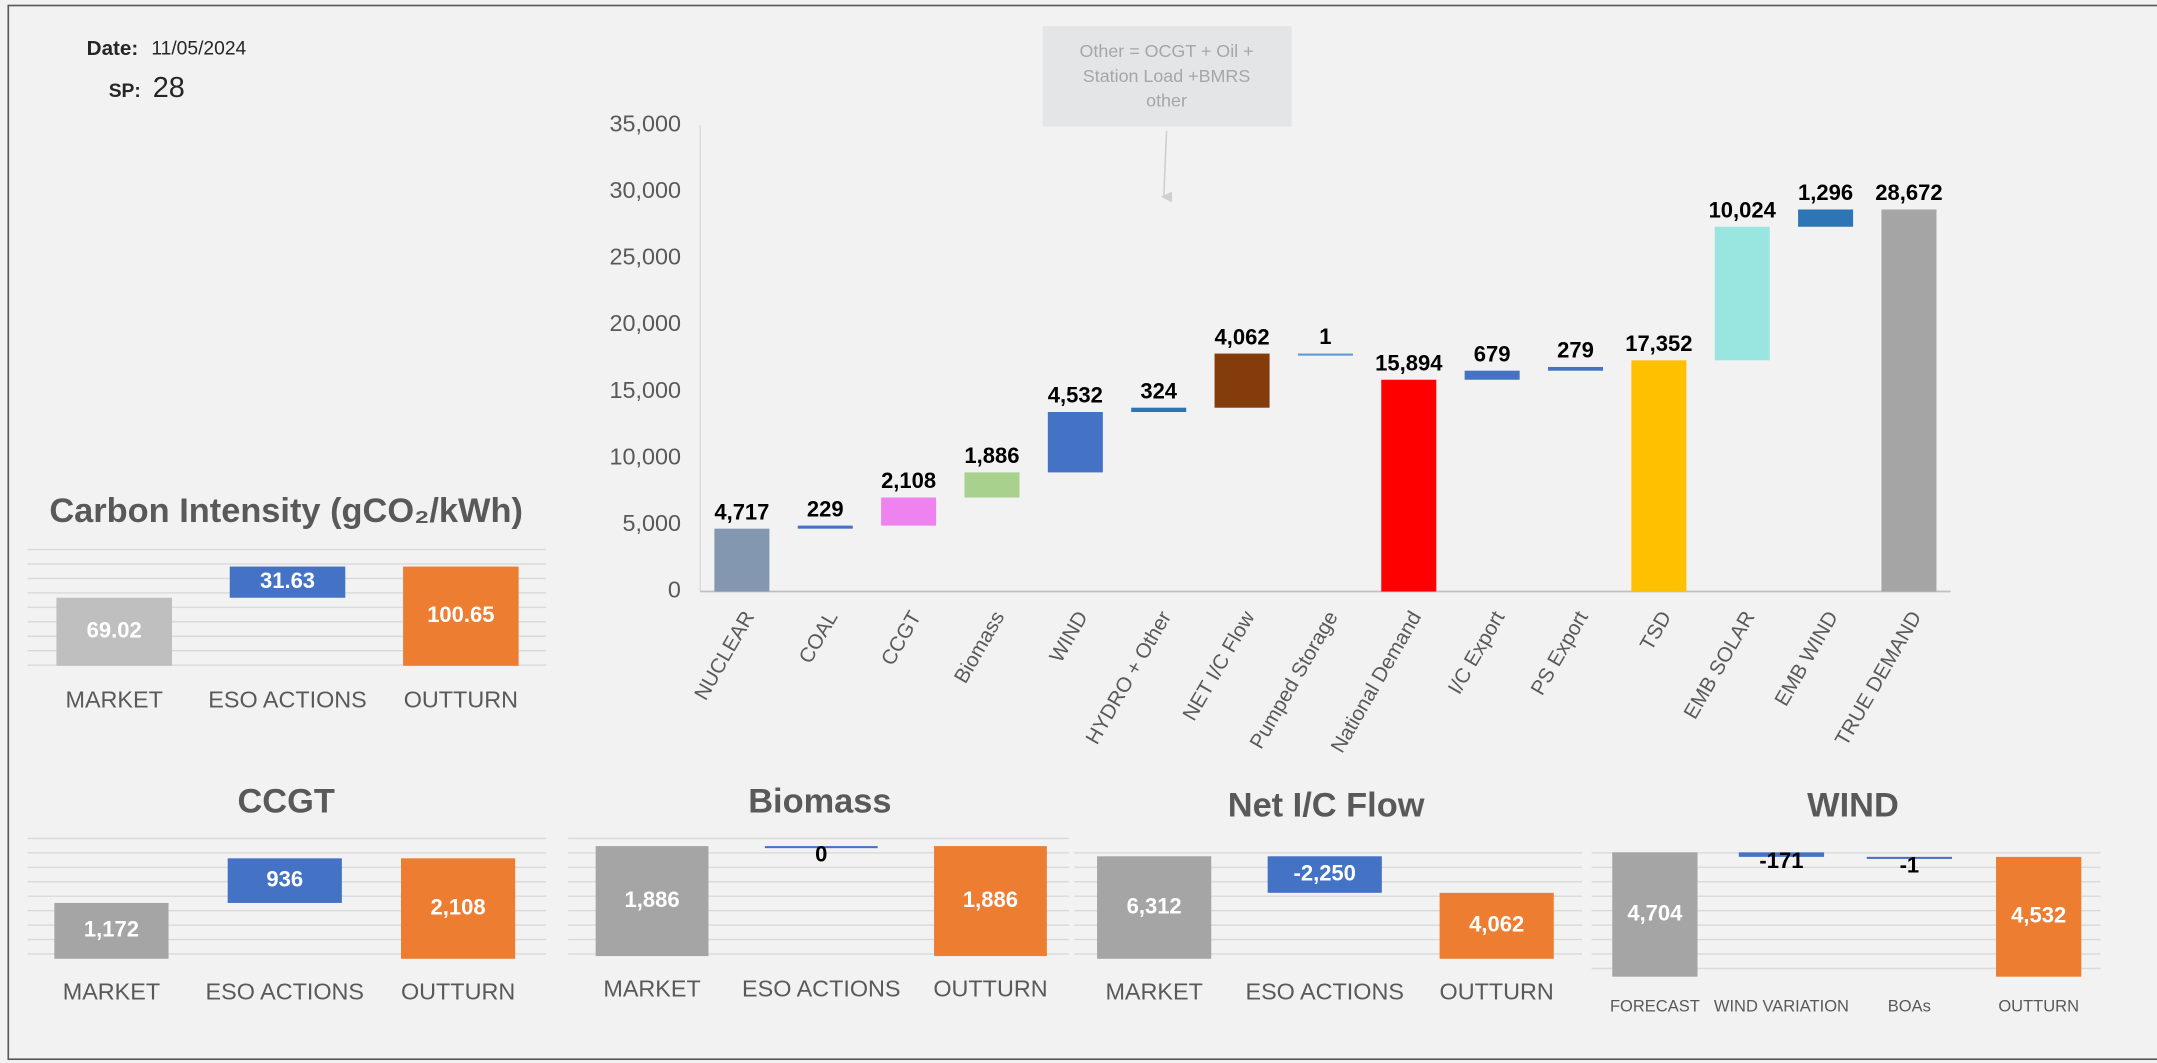  I want to click on sp-value: 28, so click(169, 88).